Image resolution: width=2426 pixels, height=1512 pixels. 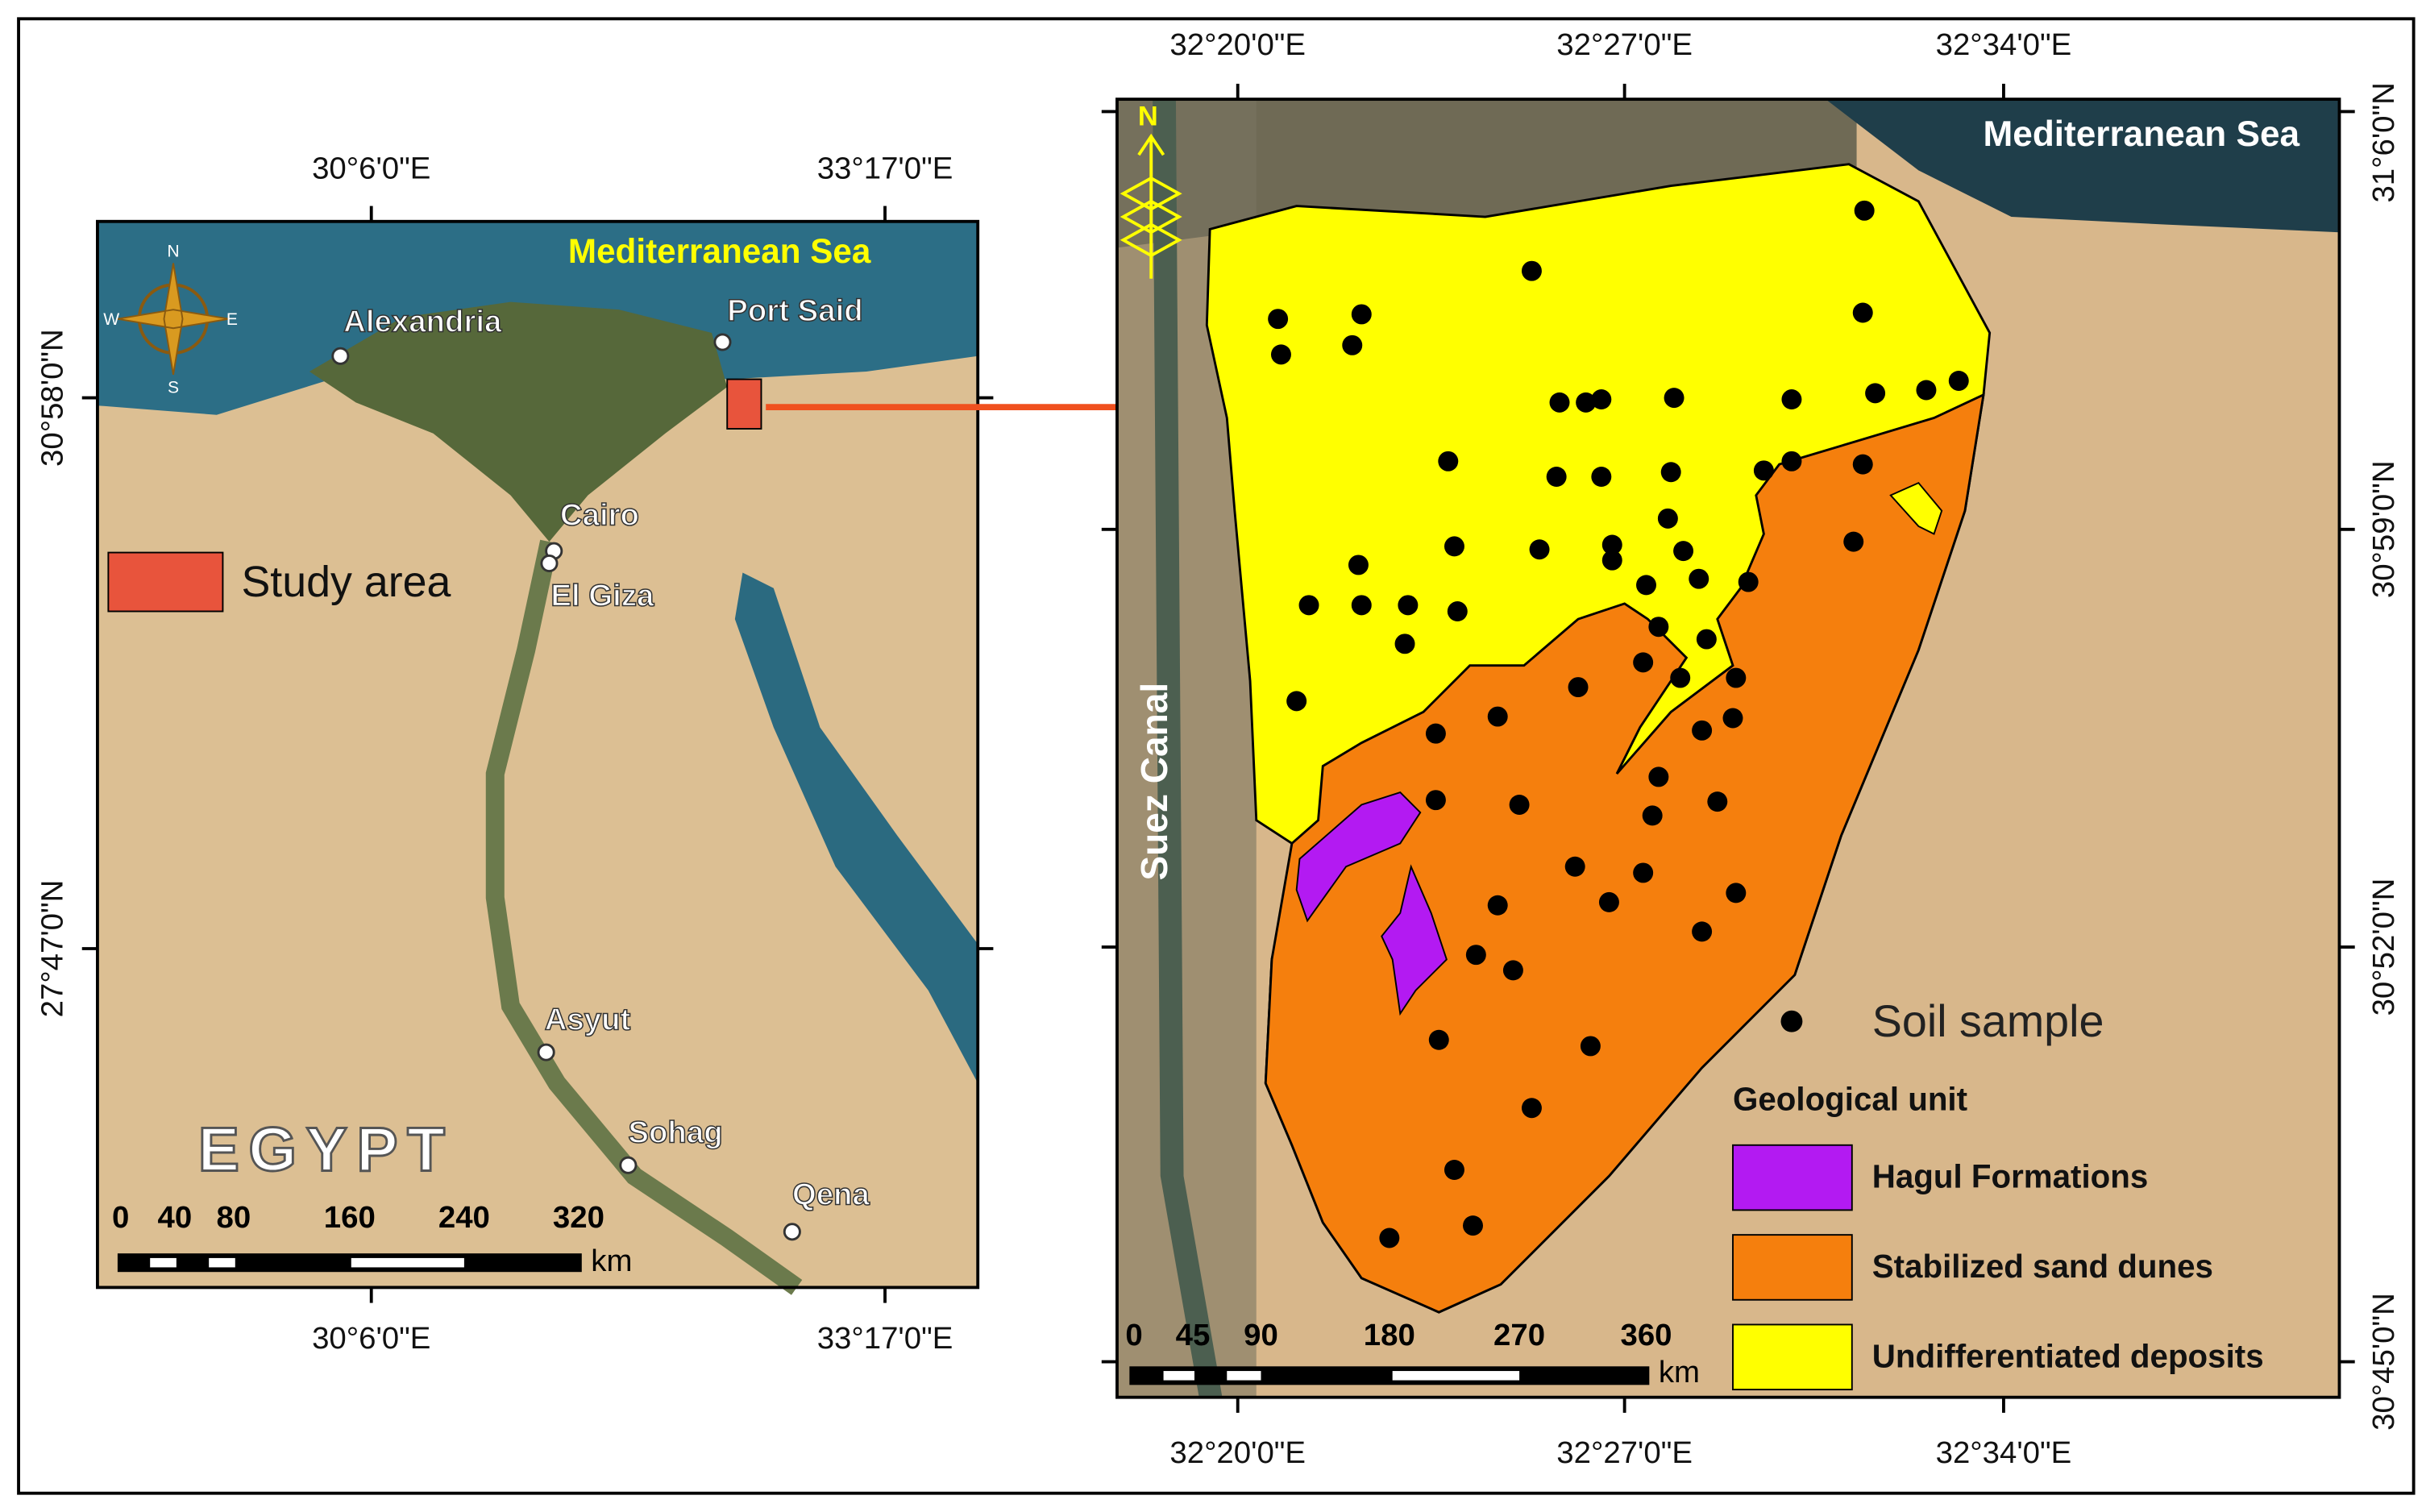 I want to click on legend-label: Hagul Formations, so click(x=2011, y=1177).